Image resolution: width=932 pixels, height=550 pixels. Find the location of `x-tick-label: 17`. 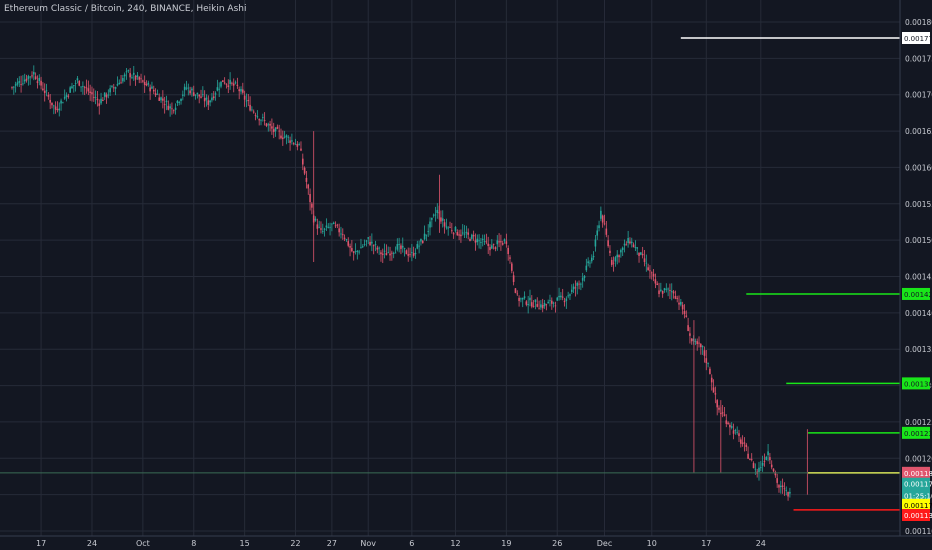

x-tick-label: 17 is located at coordinates (41, 543).